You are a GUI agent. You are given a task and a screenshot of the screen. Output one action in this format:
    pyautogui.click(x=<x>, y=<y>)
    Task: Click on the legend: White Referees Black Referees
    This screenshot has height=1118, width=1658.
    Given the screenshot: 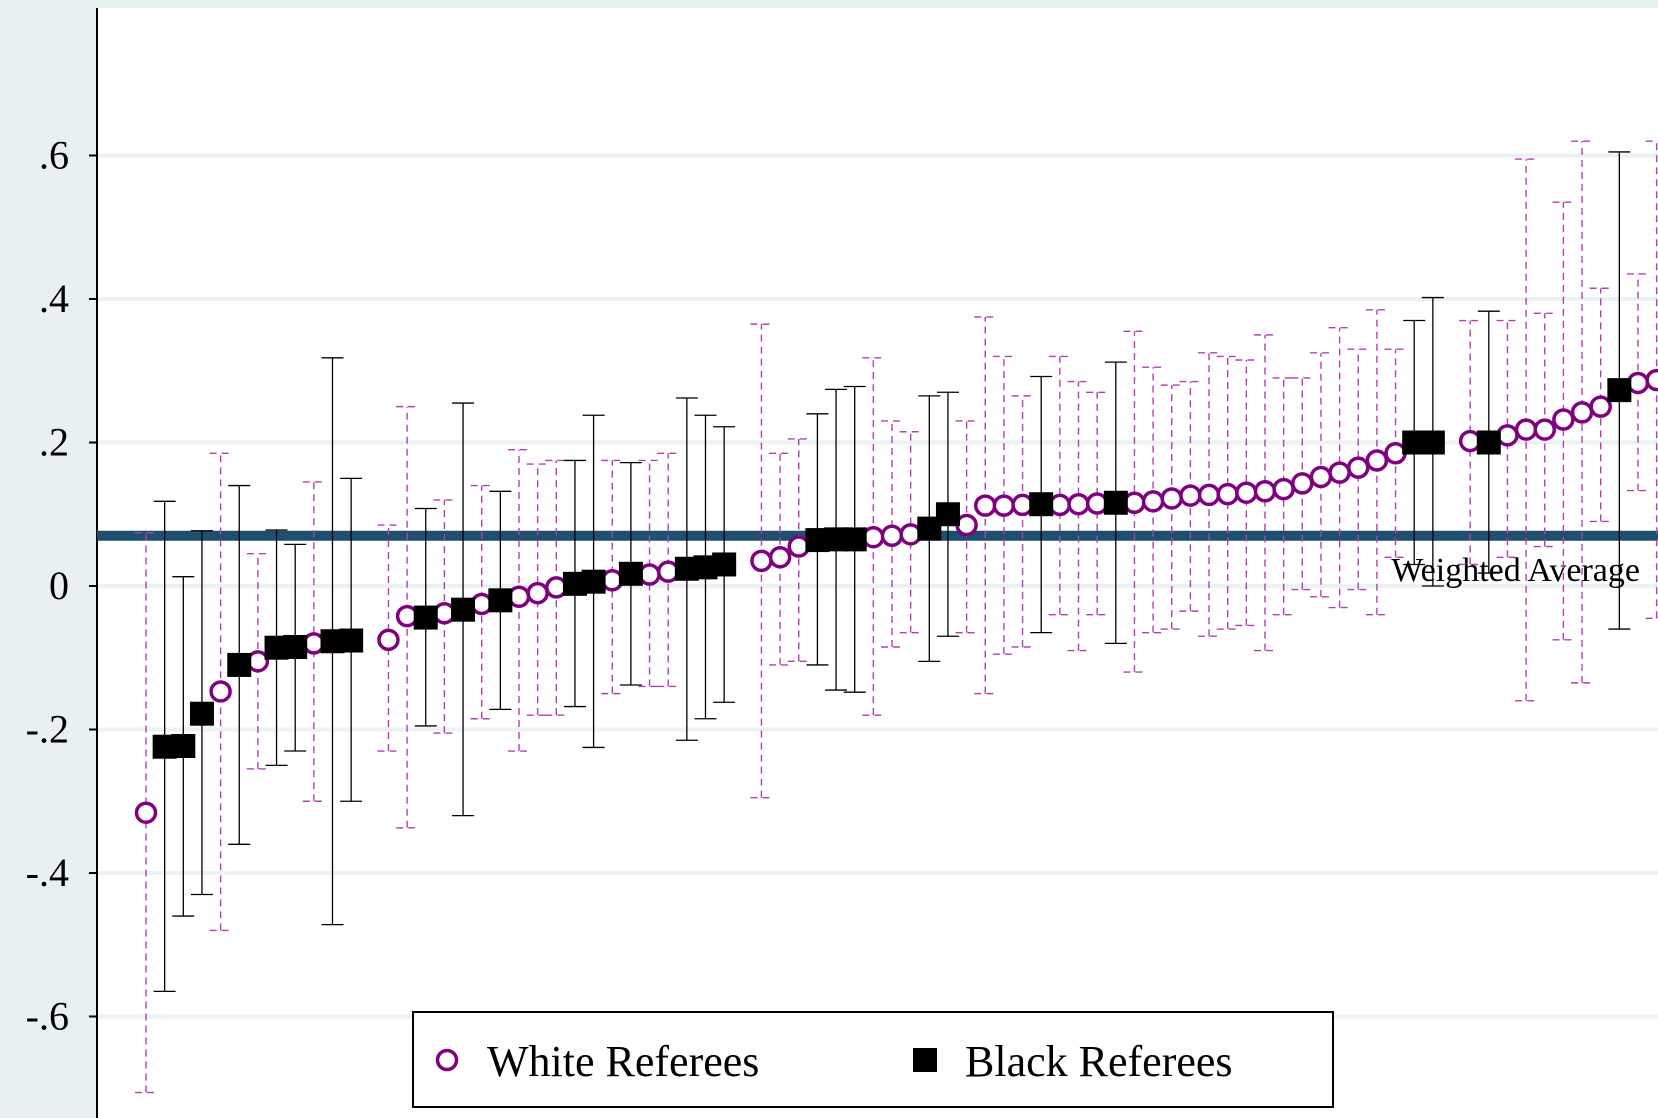 What is the action you would take?
    pyautogui.click(x=873, y=1059)
    